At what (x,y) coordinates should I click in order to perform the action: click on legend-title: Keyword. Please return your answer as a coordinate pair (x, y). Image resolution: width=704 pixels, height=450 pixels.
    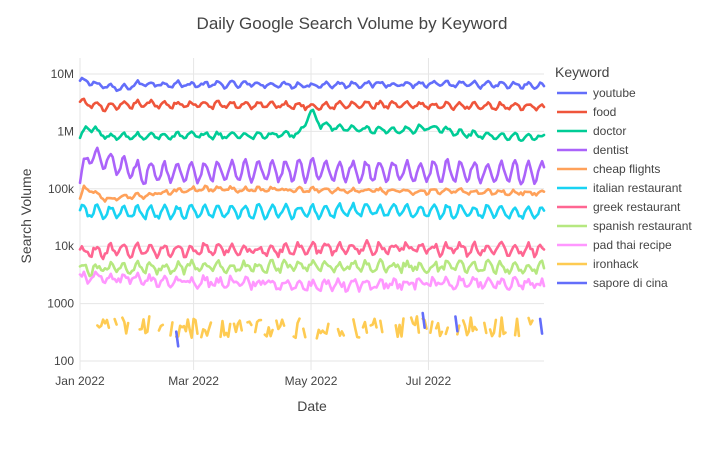
    Looking at the image, I should click on (582, 72).